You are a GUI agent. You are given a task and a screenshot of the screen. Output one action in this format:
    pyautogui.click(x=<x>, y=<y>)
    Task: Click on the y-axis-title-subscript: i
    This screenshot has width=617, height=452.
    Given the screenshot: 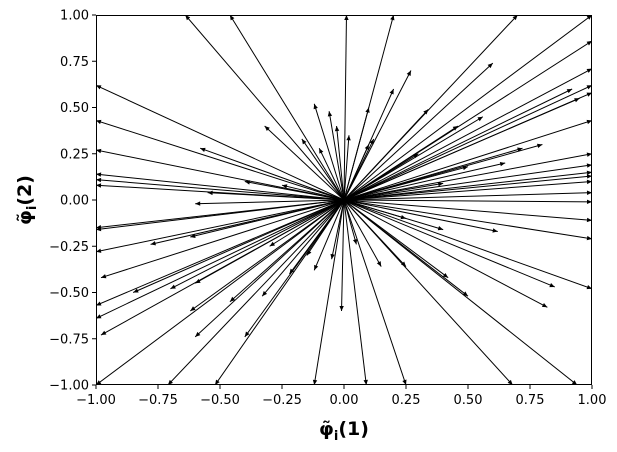 What is the action you would take?
    pyautogui.click(x=32, y=208)
    